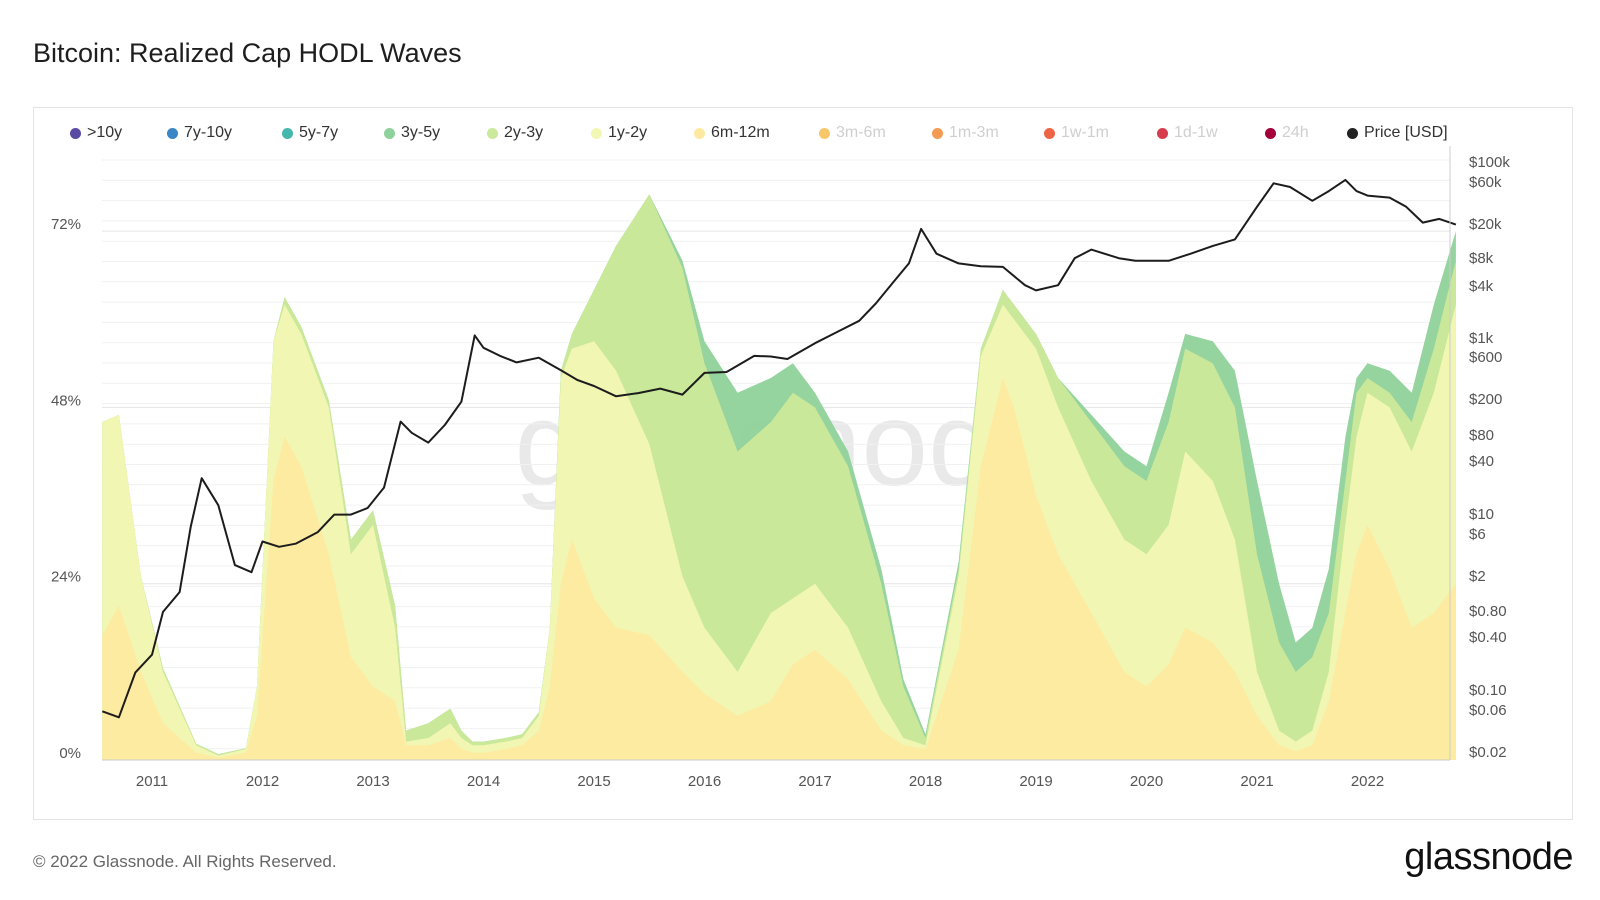  What do you see at coordinates (1295, 132) in the screenshot?
I see `legend-label: 24h` at bounding box center [1295, 132].